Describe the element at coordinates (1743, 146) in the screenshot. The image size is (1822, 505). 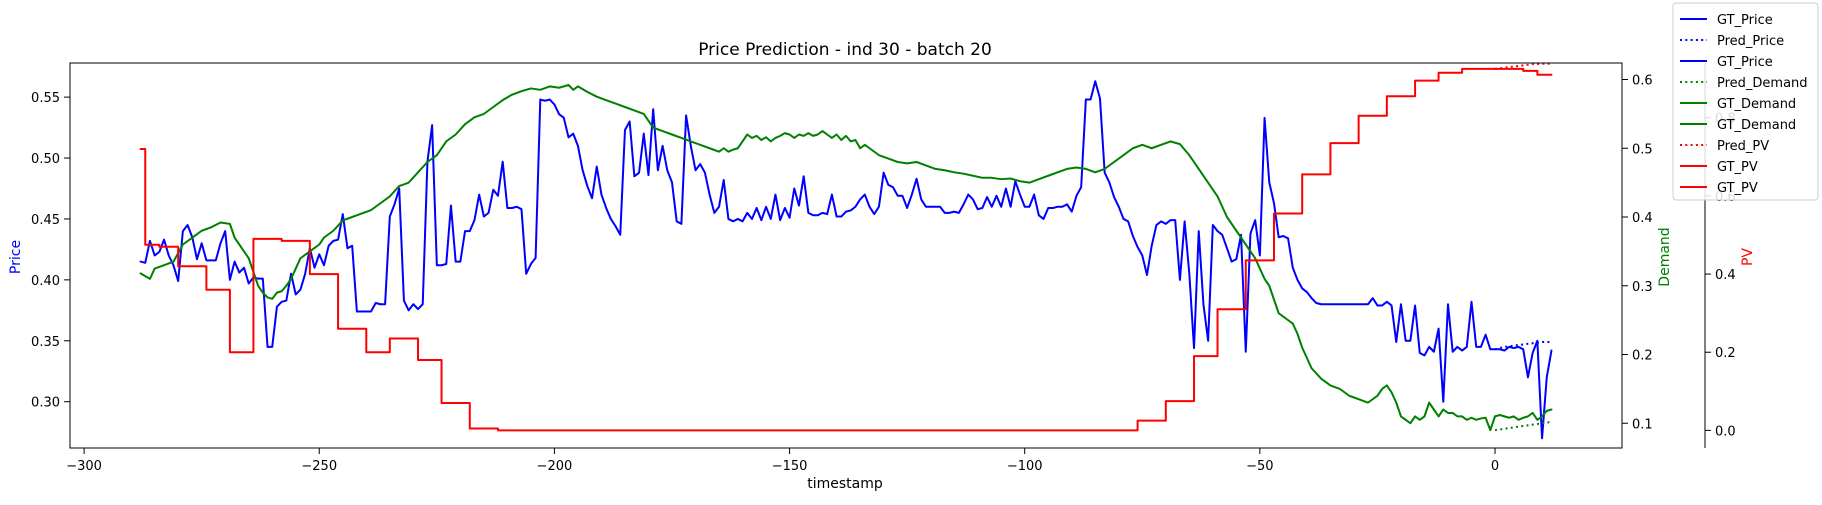
I see `legend-label: Pred_PV` at that location.